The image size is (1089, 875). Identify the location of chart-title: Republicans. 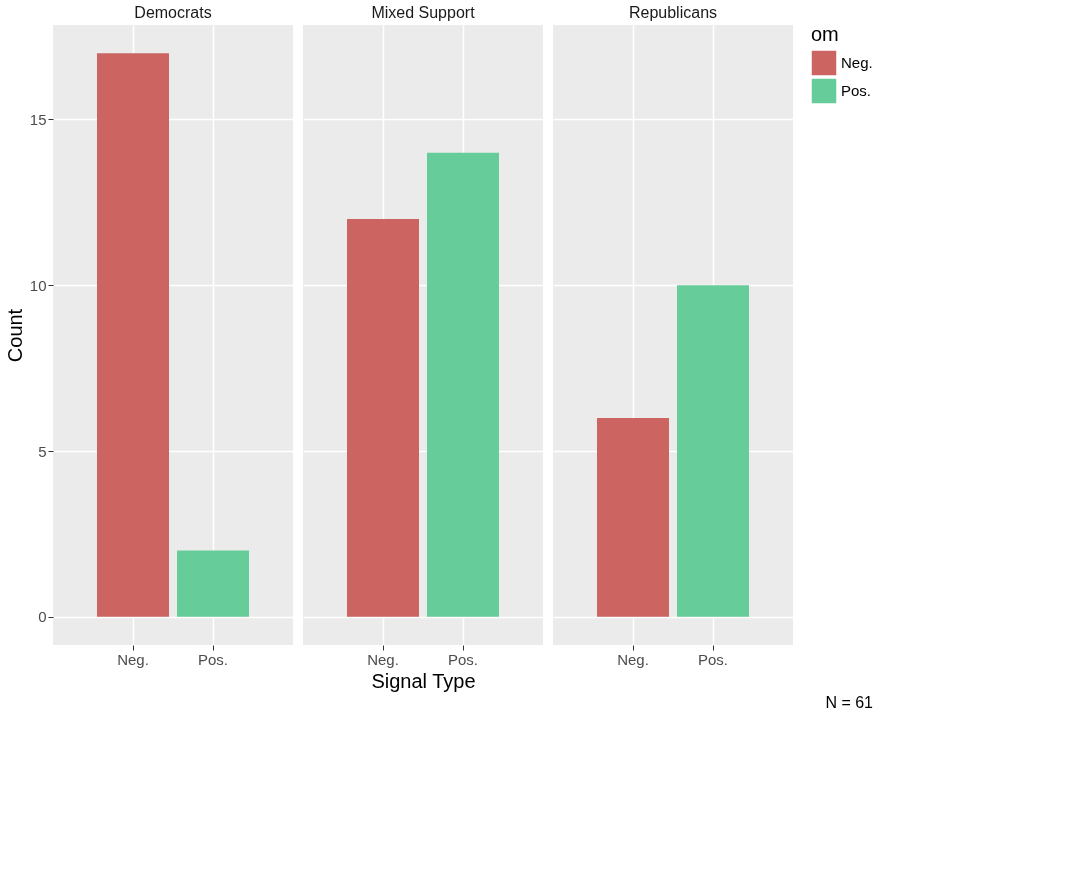
(673, 12).